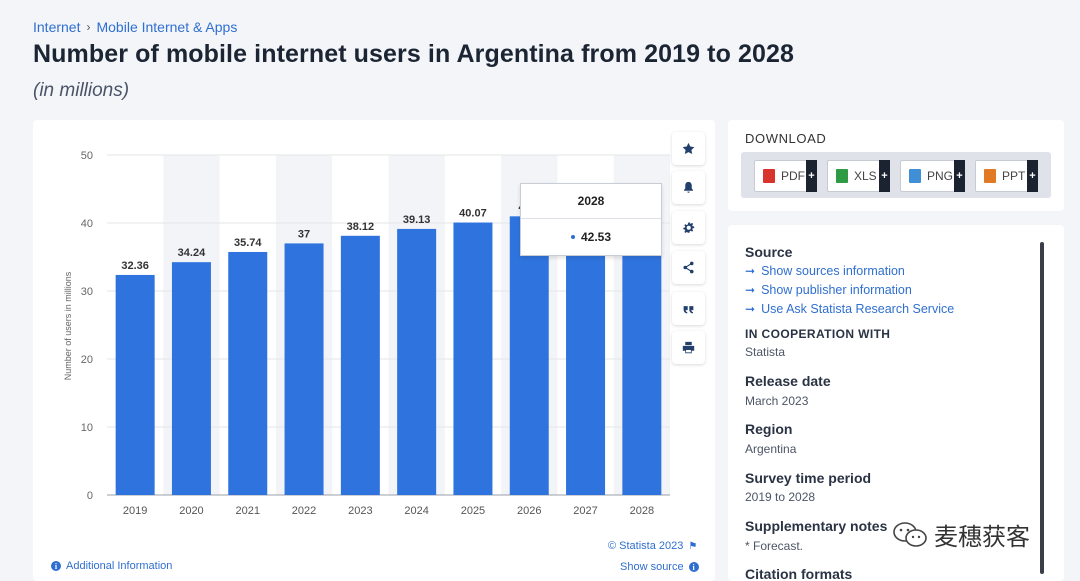  What do you see at coordinates (596, 237) in the screenshot?
I see `tooltip-value: 42.53` at bounding box center [596, 237].